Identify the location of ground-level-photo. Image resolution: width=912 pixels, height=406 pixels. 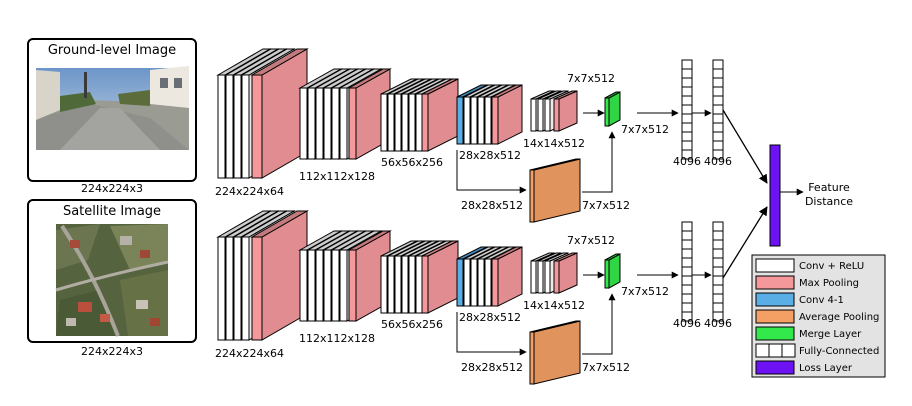
(112, 108).